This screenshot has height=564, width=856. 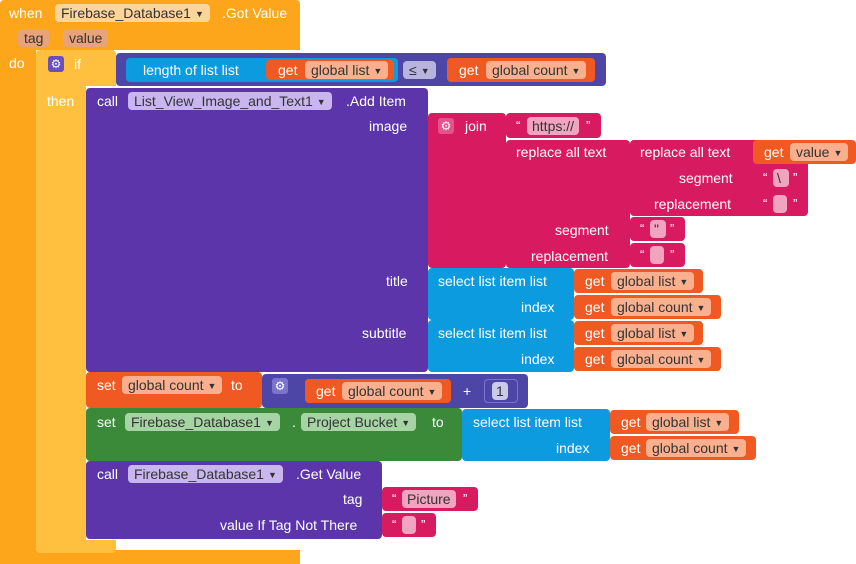 I want to click on tag-socket-label: tag, so click(x=353, y=499).